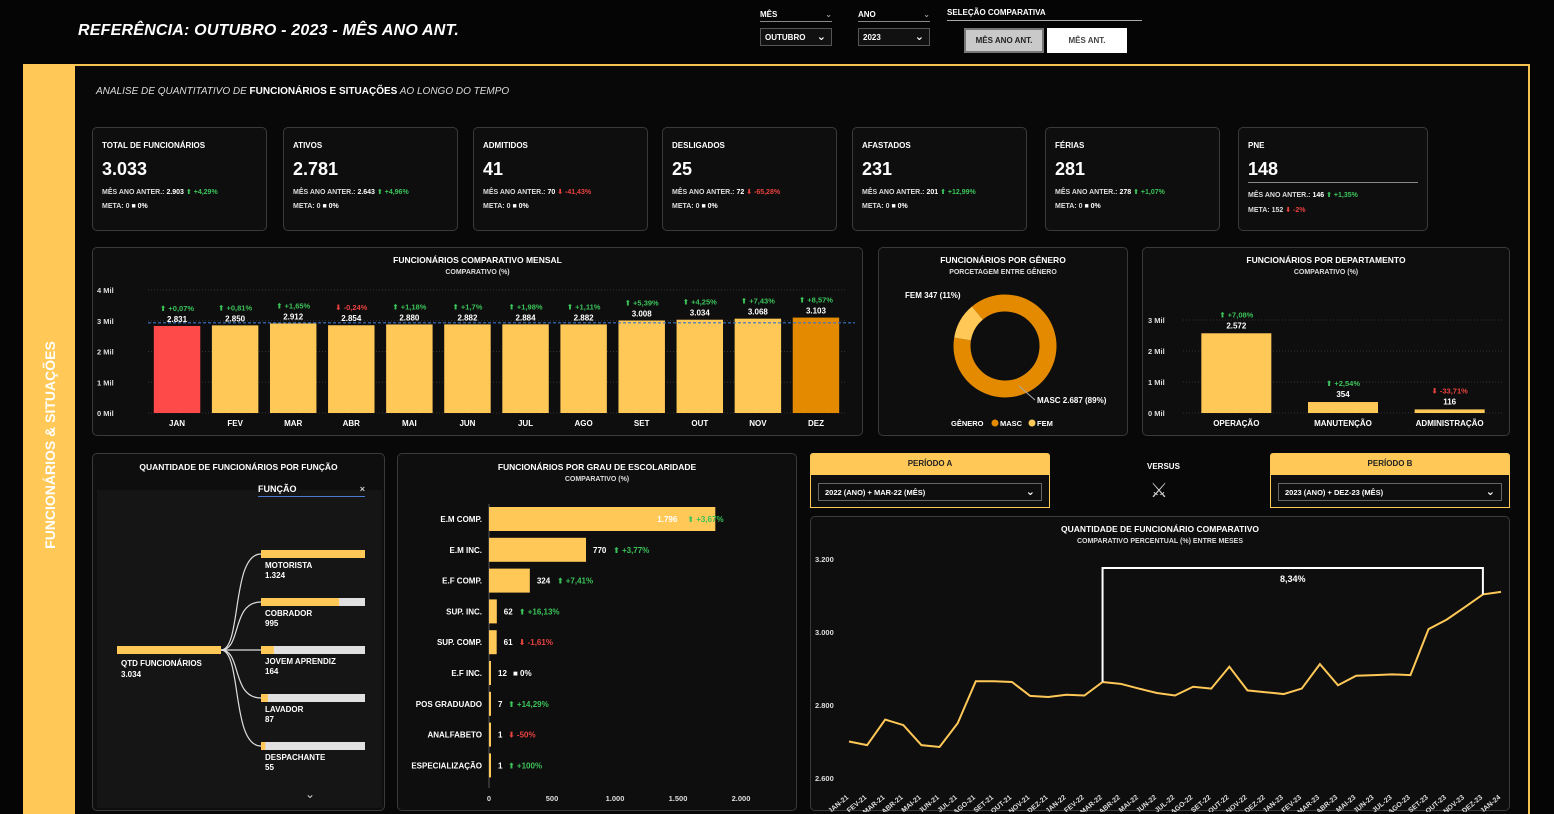 This screenshot has width=1554, height=814. What do you see at coordinates (311, 490) in the screenshot?
I see `funcao-filter: FUNÇÃO ×` at bounding box center [311, 490].